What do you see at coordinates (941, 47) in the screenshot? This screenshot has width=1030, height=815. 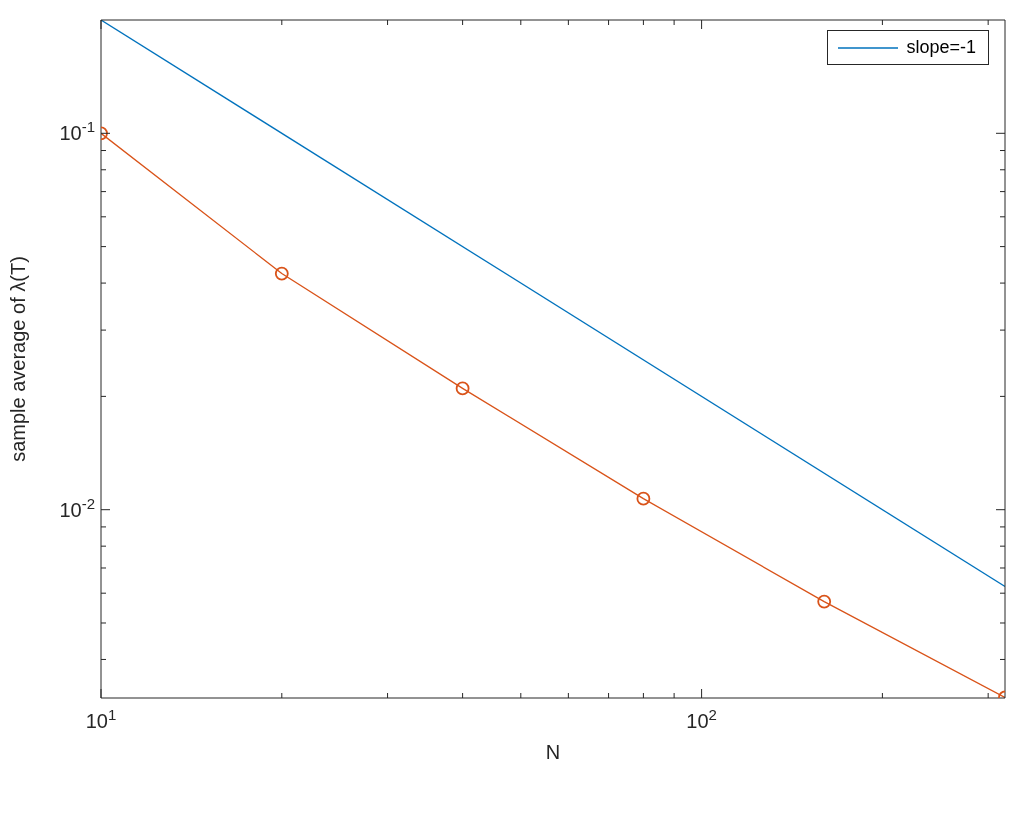 I see `legend-label: slope=-1` at bounding box center [941, 47].